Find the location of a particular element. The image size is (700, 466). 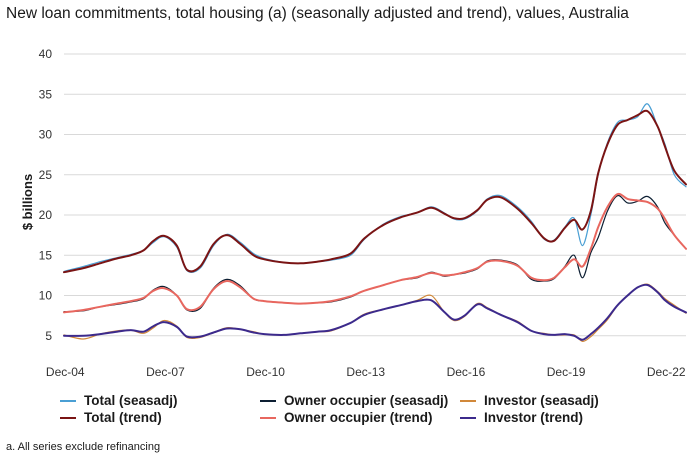

y-tick-label: 35 is located at coordinates (46, 94).